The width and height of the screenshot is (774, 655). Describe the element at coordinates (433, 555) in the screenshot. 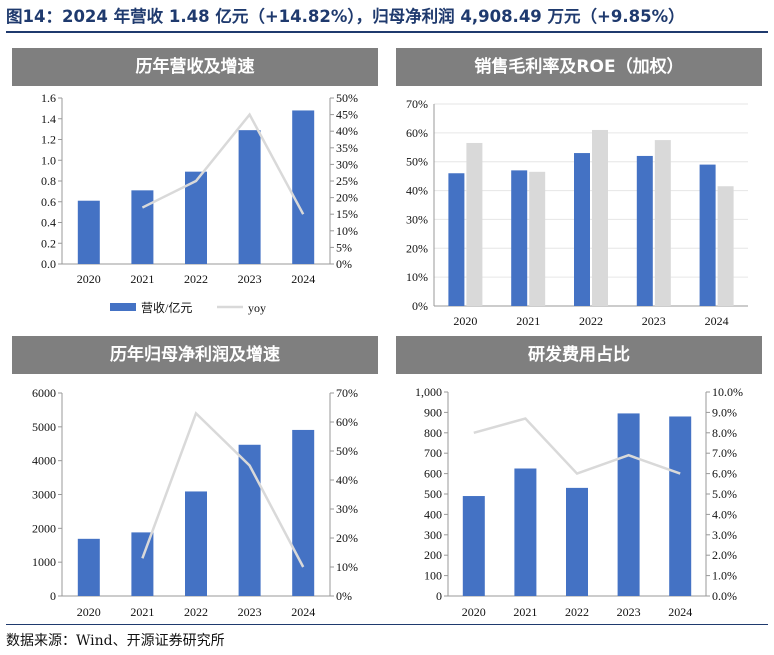

I see `y-tick-label-left: 200` at that location.